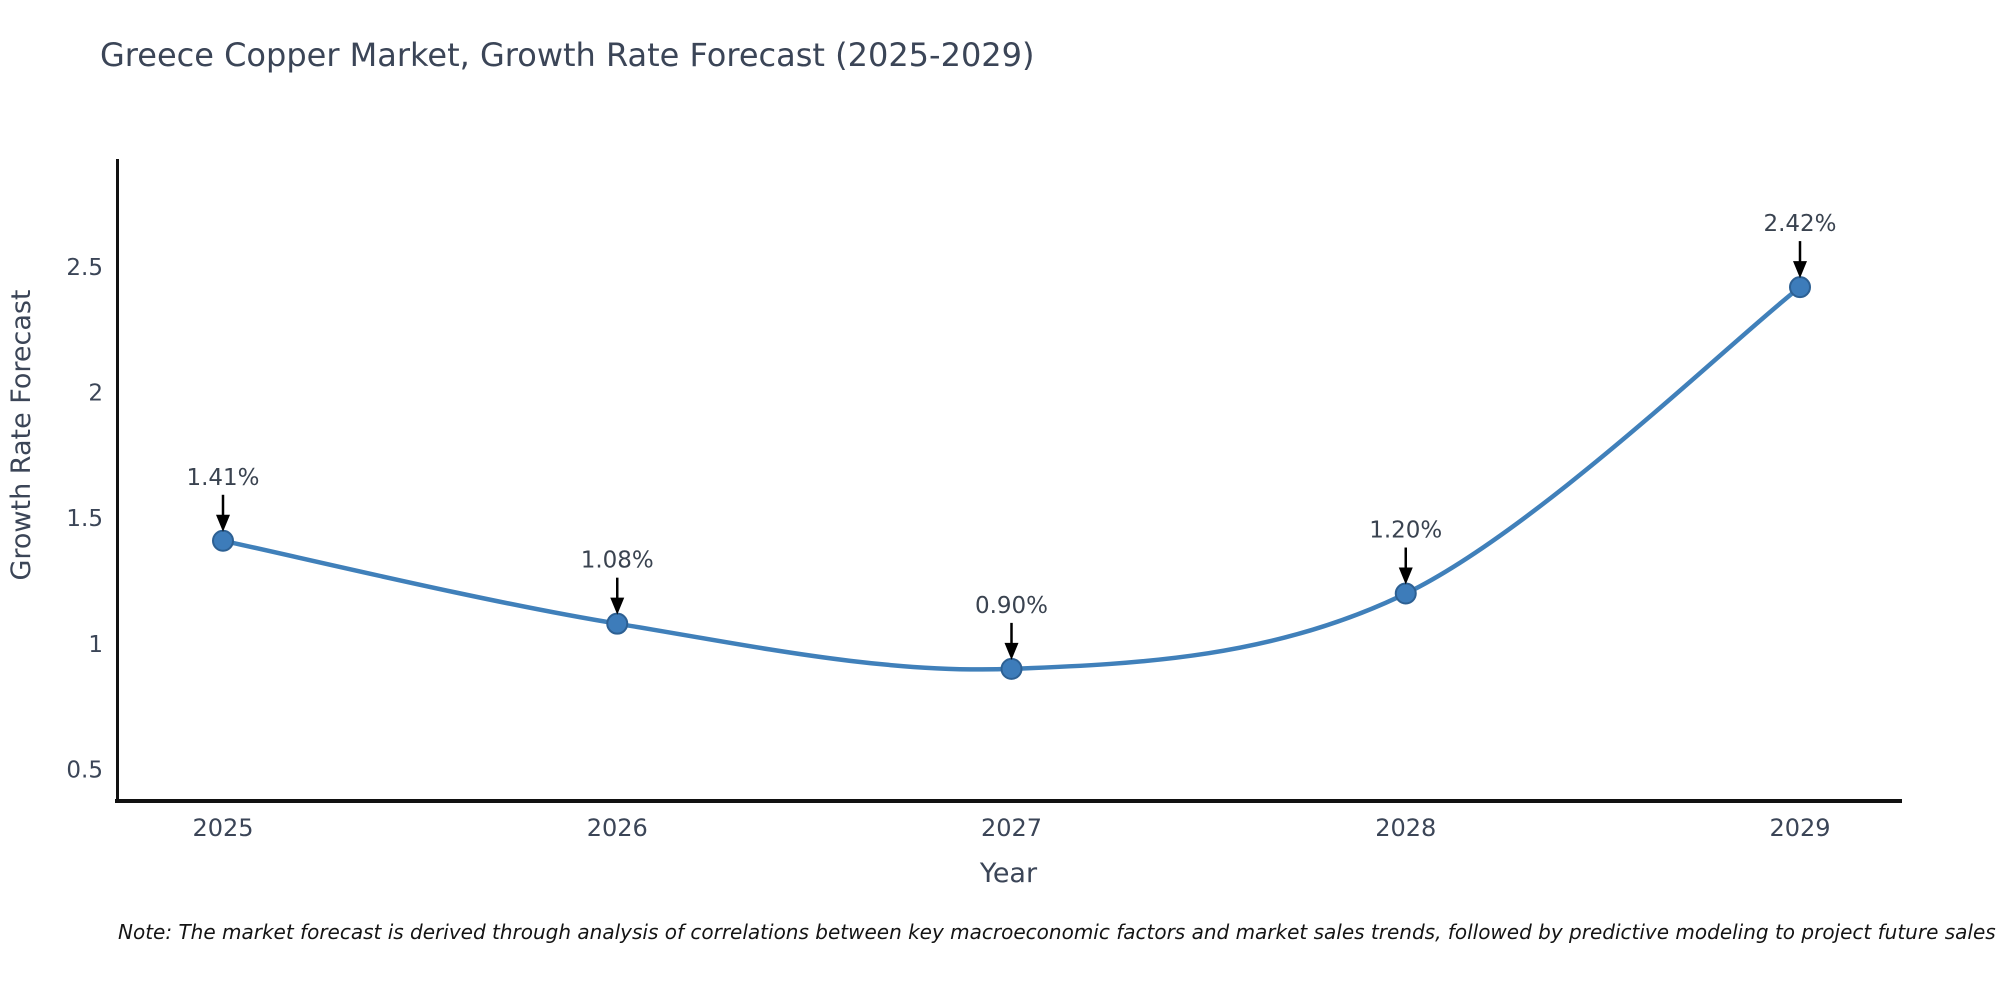 Image resolution: width=2000 pixels, height=1000 pixels. Describe the element at coordinates (1405, 531) in the screenshot. I see `annotation-label: 1.20%` at that location.